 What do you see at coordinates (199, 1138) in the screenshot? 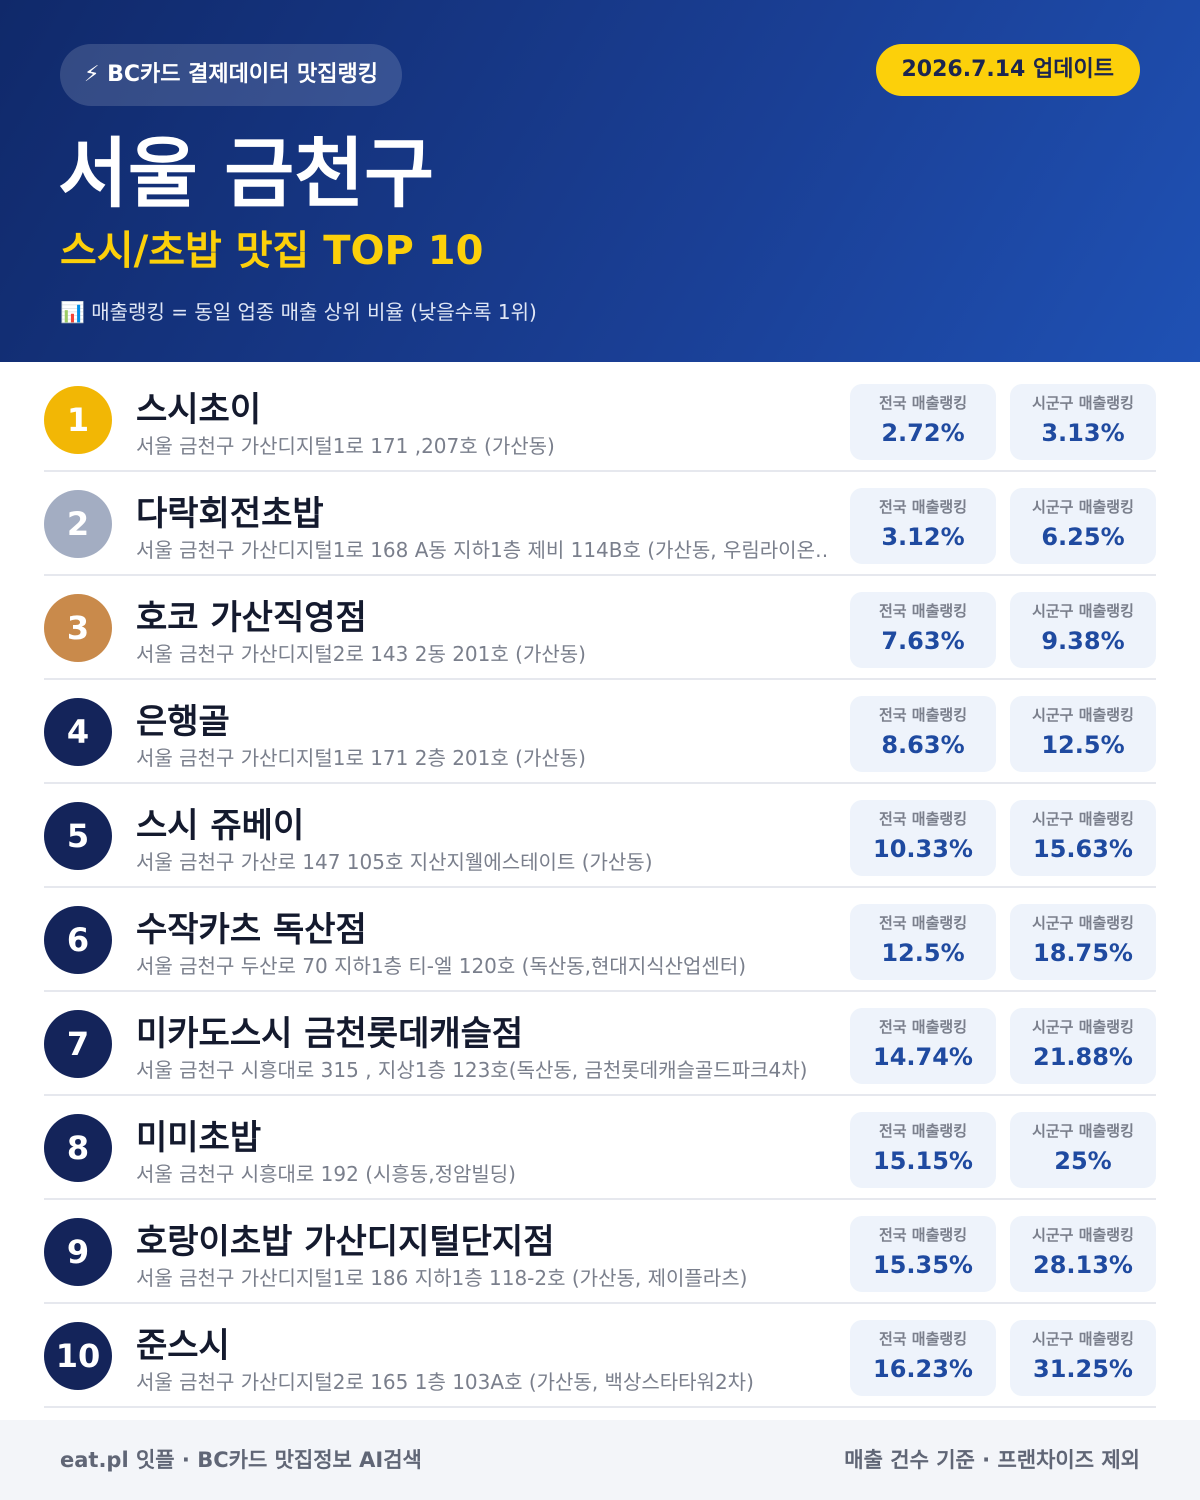
I see `restaurant-name: 미미초밥` at bounding box center [199, 1138].